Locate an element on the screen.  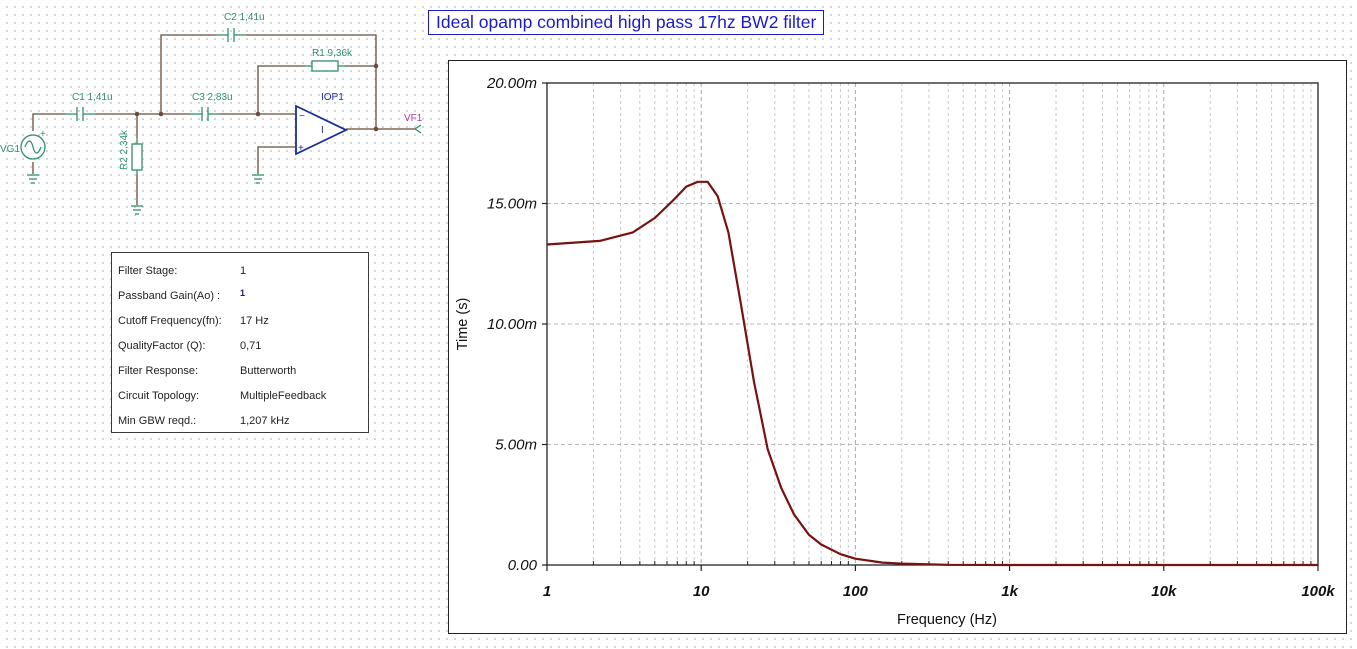
voltage-probe-vf1 is located at coordinates (418, 129).